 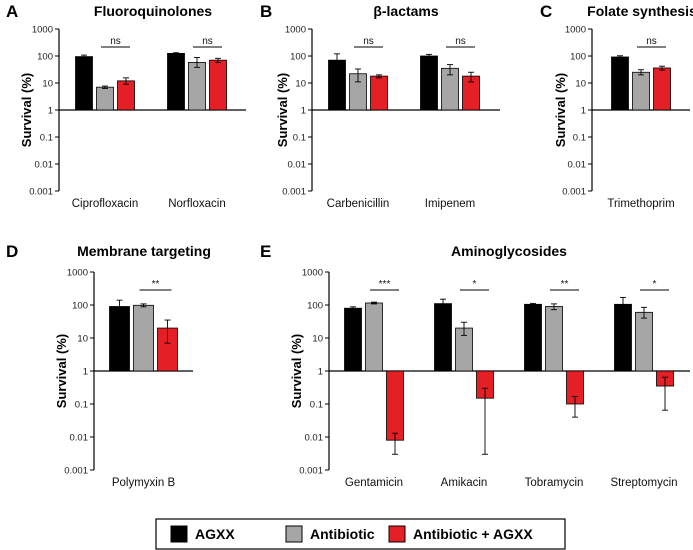 I want to click on chart-title: Membrane targeting, so click(x=144, y=251).